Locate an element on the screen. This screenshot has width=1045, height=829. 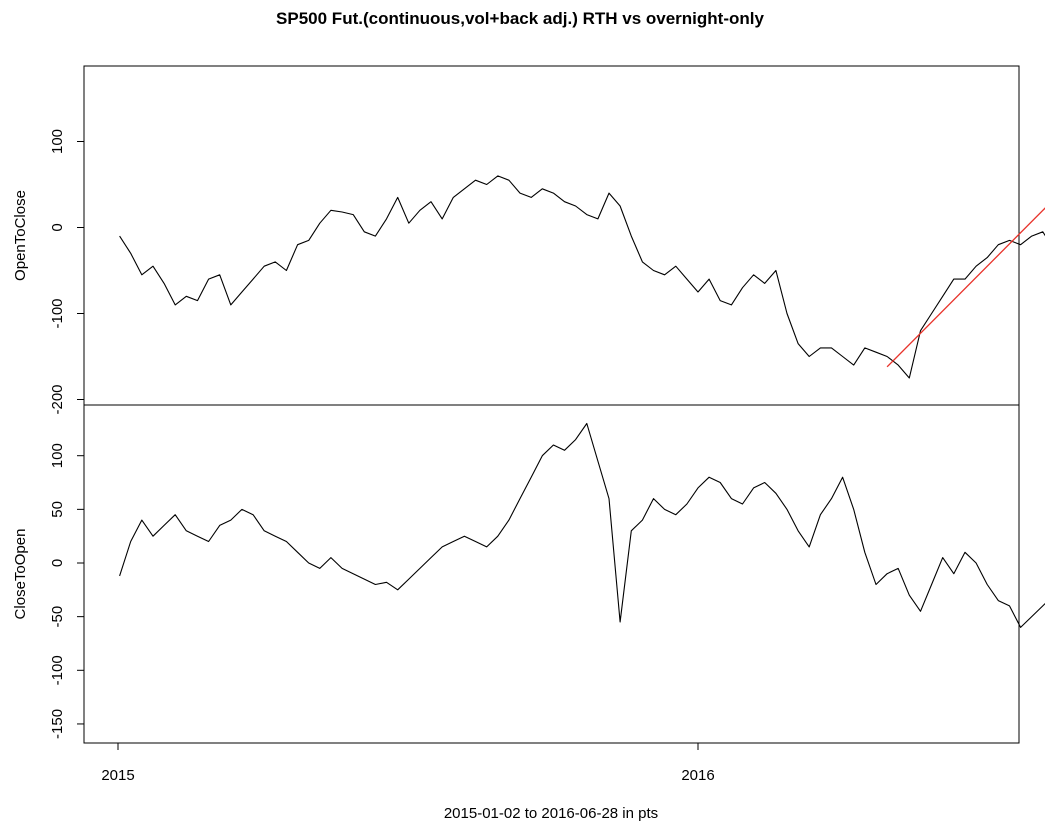
y-tick-label-0-3: 100 is located at coordinates (57, 141).